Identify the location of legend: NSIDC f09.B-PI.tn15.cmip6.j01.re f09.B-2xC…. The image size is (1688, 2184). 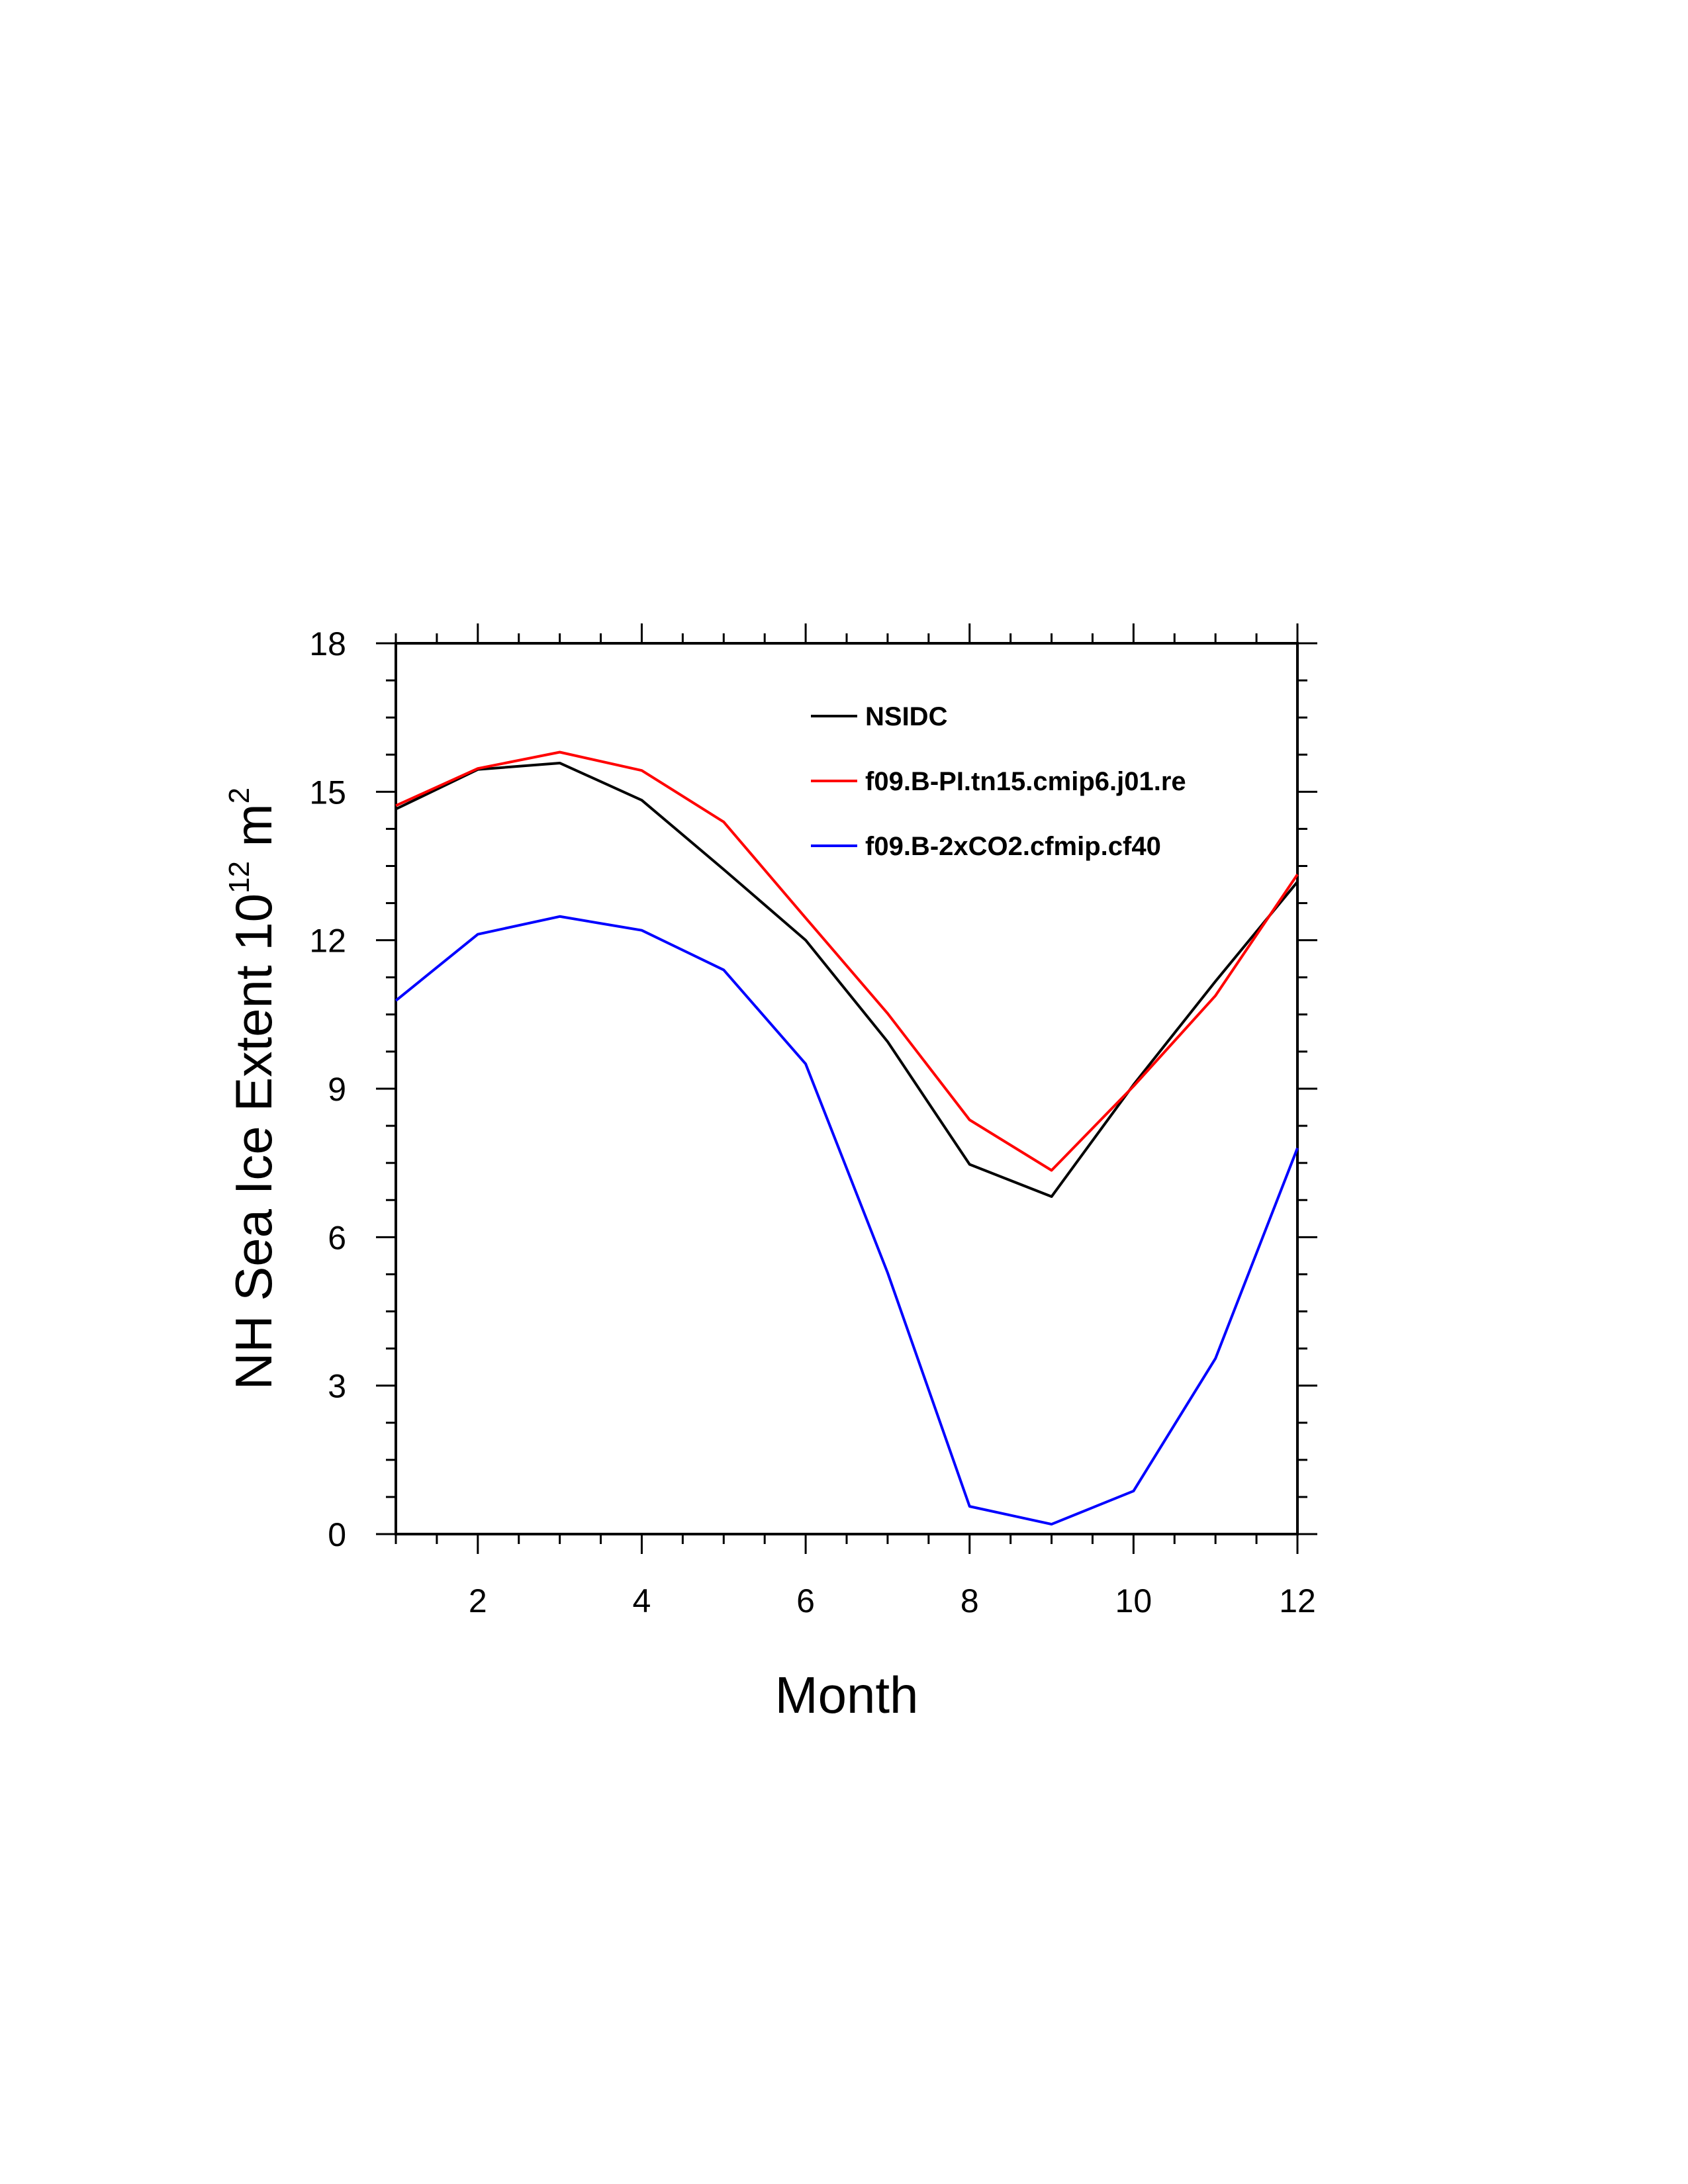
(998, 781).